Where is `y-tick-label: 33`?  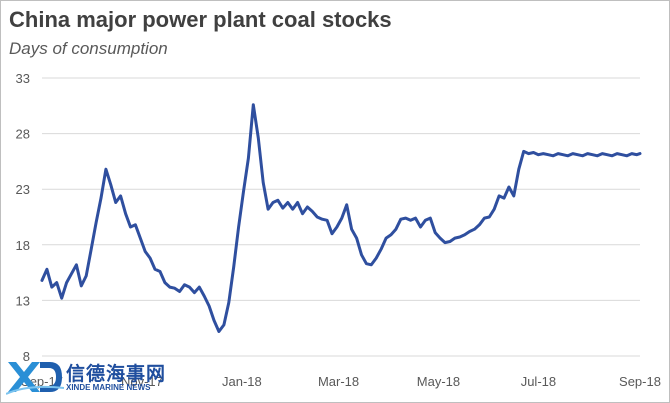
y-tick-label: 33 is located at coordinates (23, 78).